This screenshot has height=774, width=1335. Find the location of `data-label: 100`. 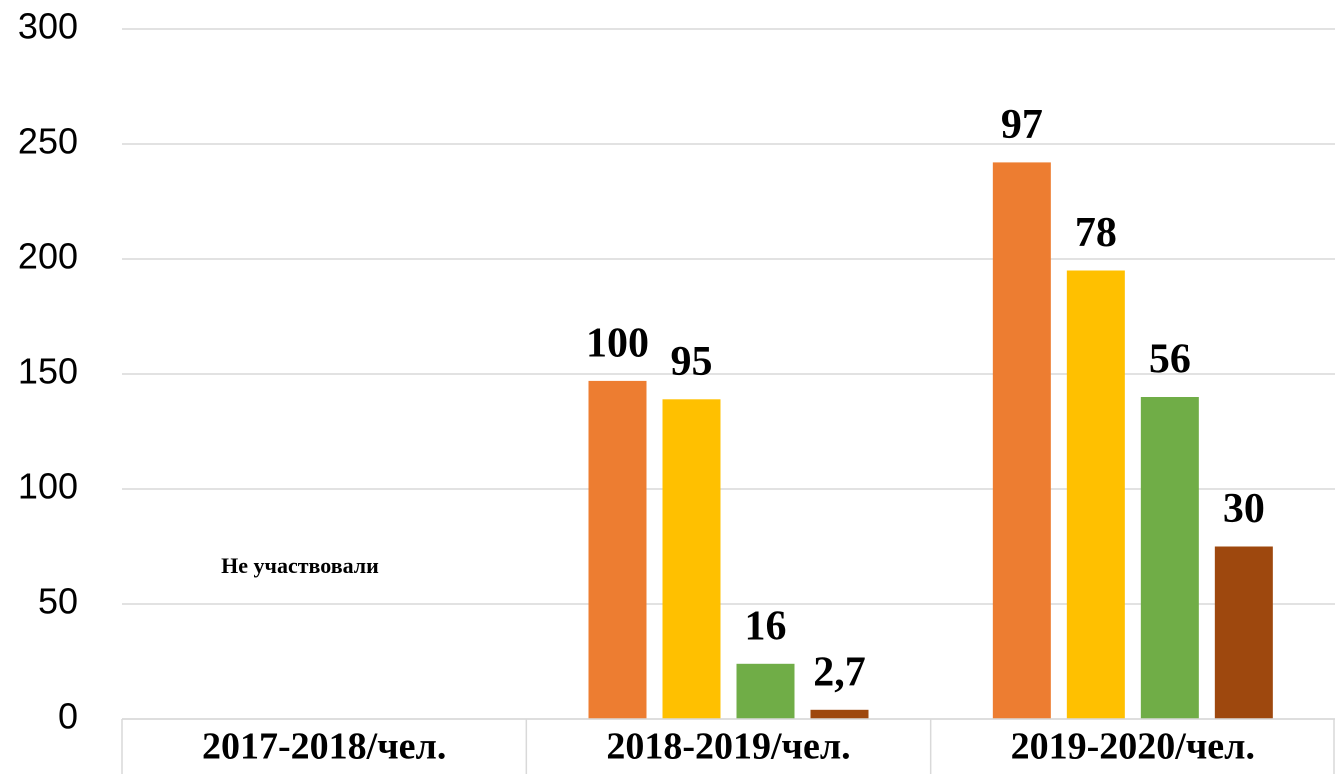

data-label: 100 is located at coordinates (617, 344).